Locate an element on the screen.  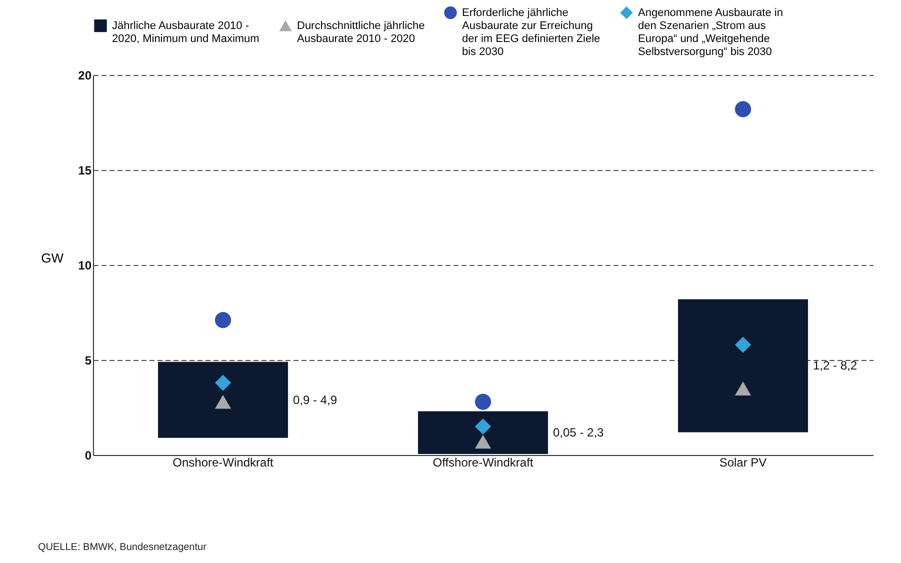
y-tick-label: 15 is located at coordinates (85, 171).